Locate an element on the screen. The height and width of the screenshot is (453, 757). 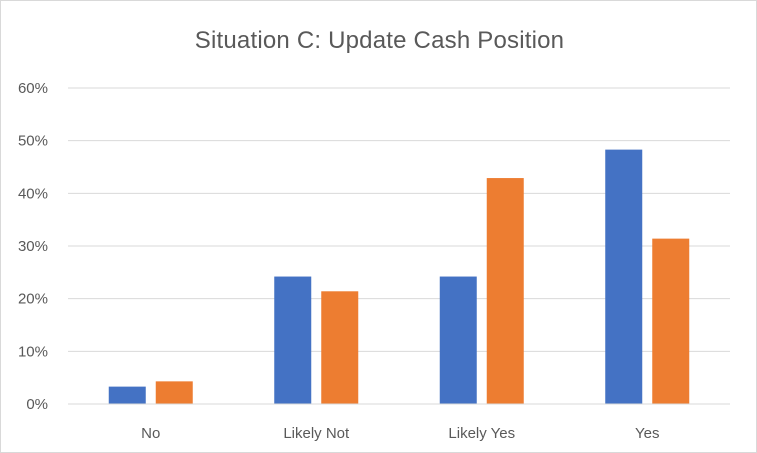
x-category-label: Yes is located at coordinates (647, 433).